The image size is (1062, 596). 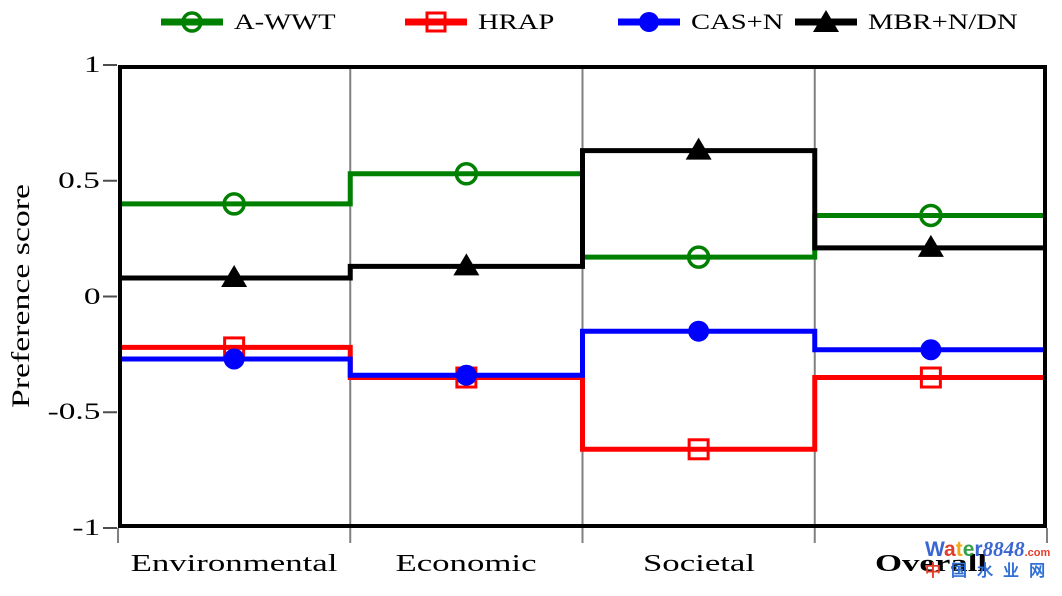 I want to click on watermark-letter: a, so click(x=950, y=549).